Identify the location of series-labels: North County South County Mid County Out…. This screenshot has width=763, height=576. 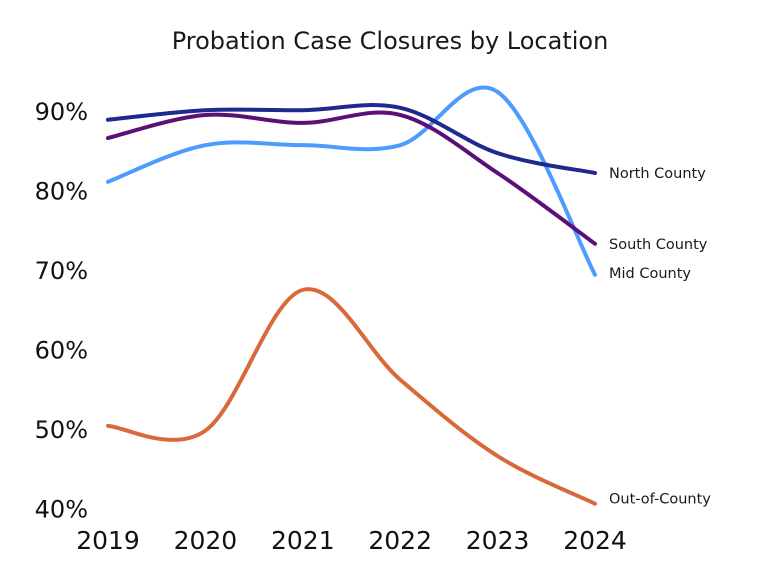
(660, 337).